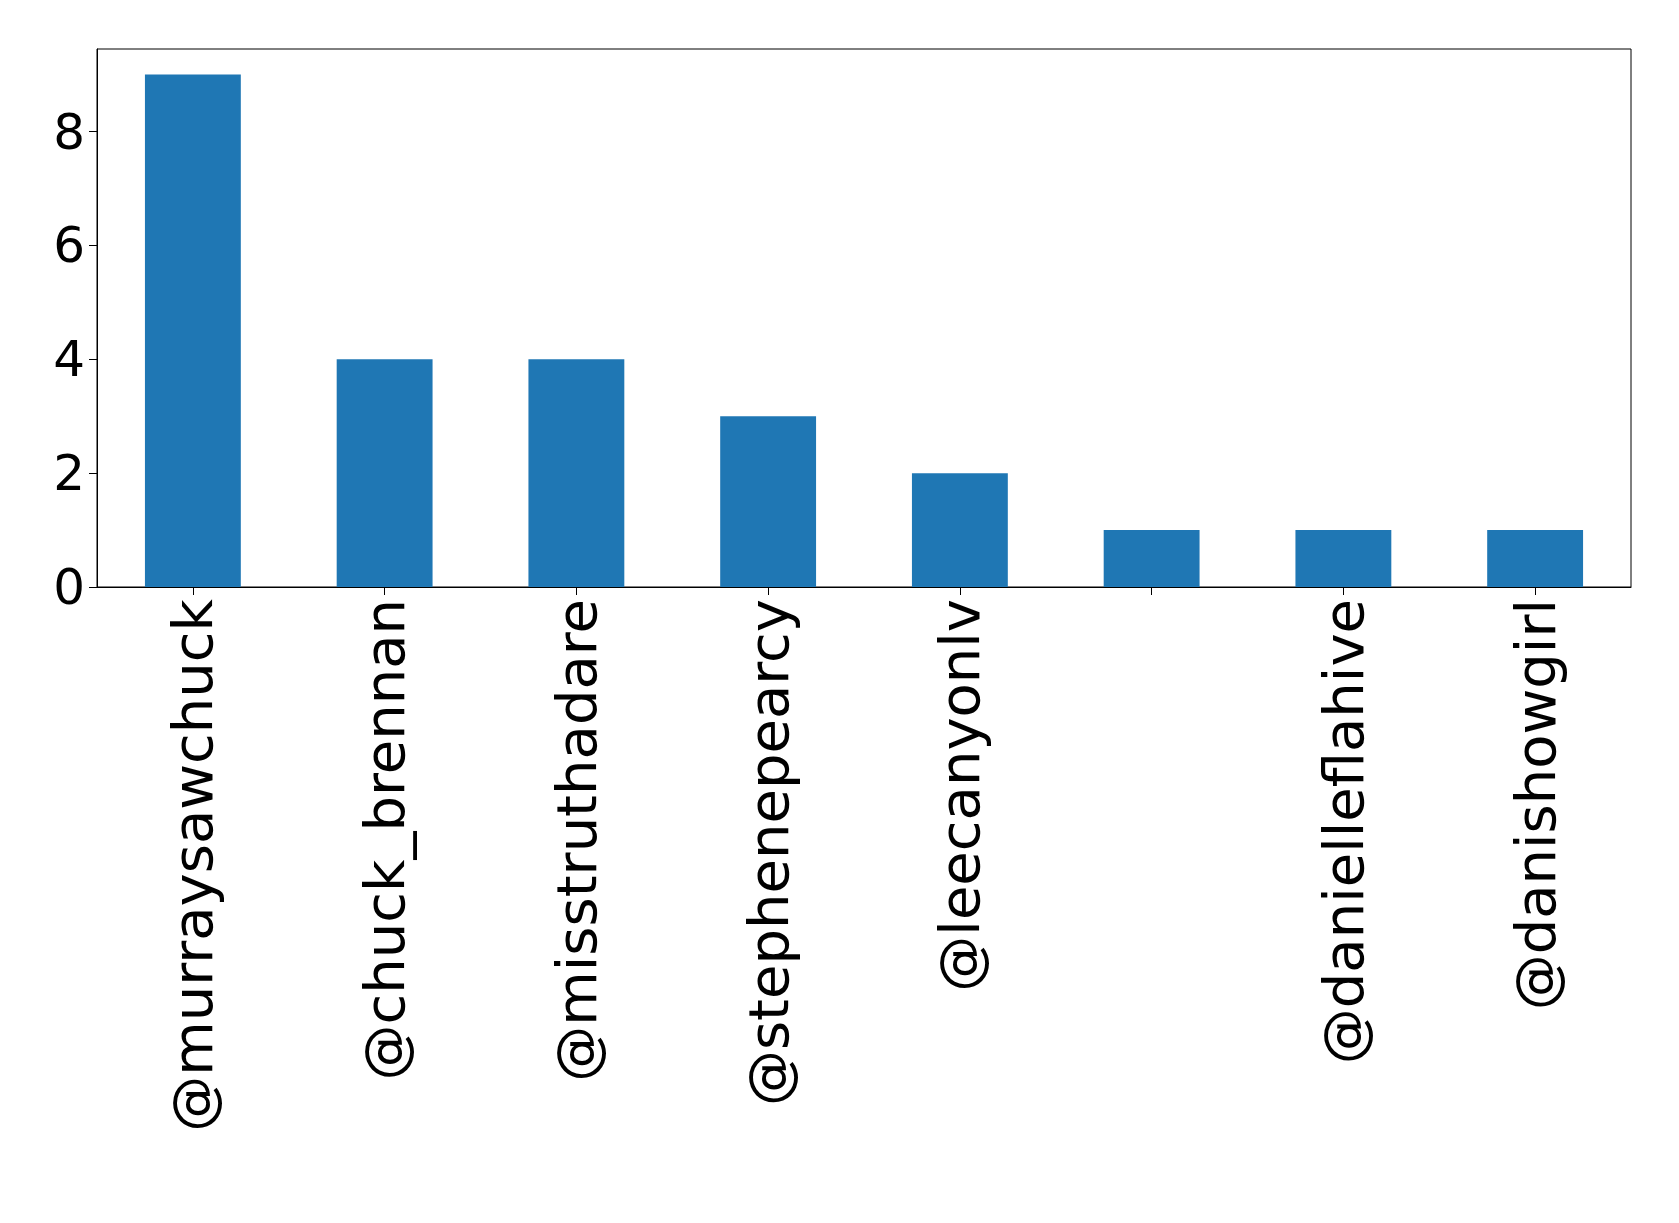 The image size is (1679, 1223). I want to click on x-tick-label: @danishowgirl, so click(1535, 805).